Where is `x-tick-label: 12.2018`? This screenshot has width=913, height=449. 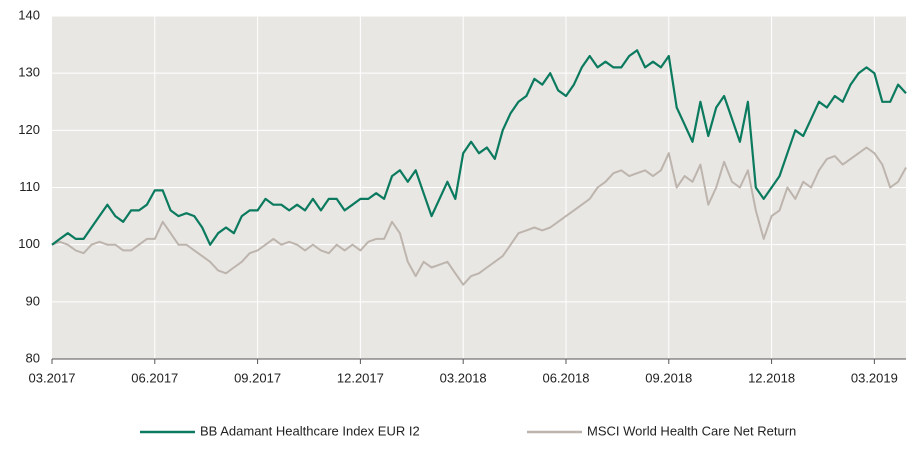
x-tick-label: 12.2018 is located at coordinates (771, 377).